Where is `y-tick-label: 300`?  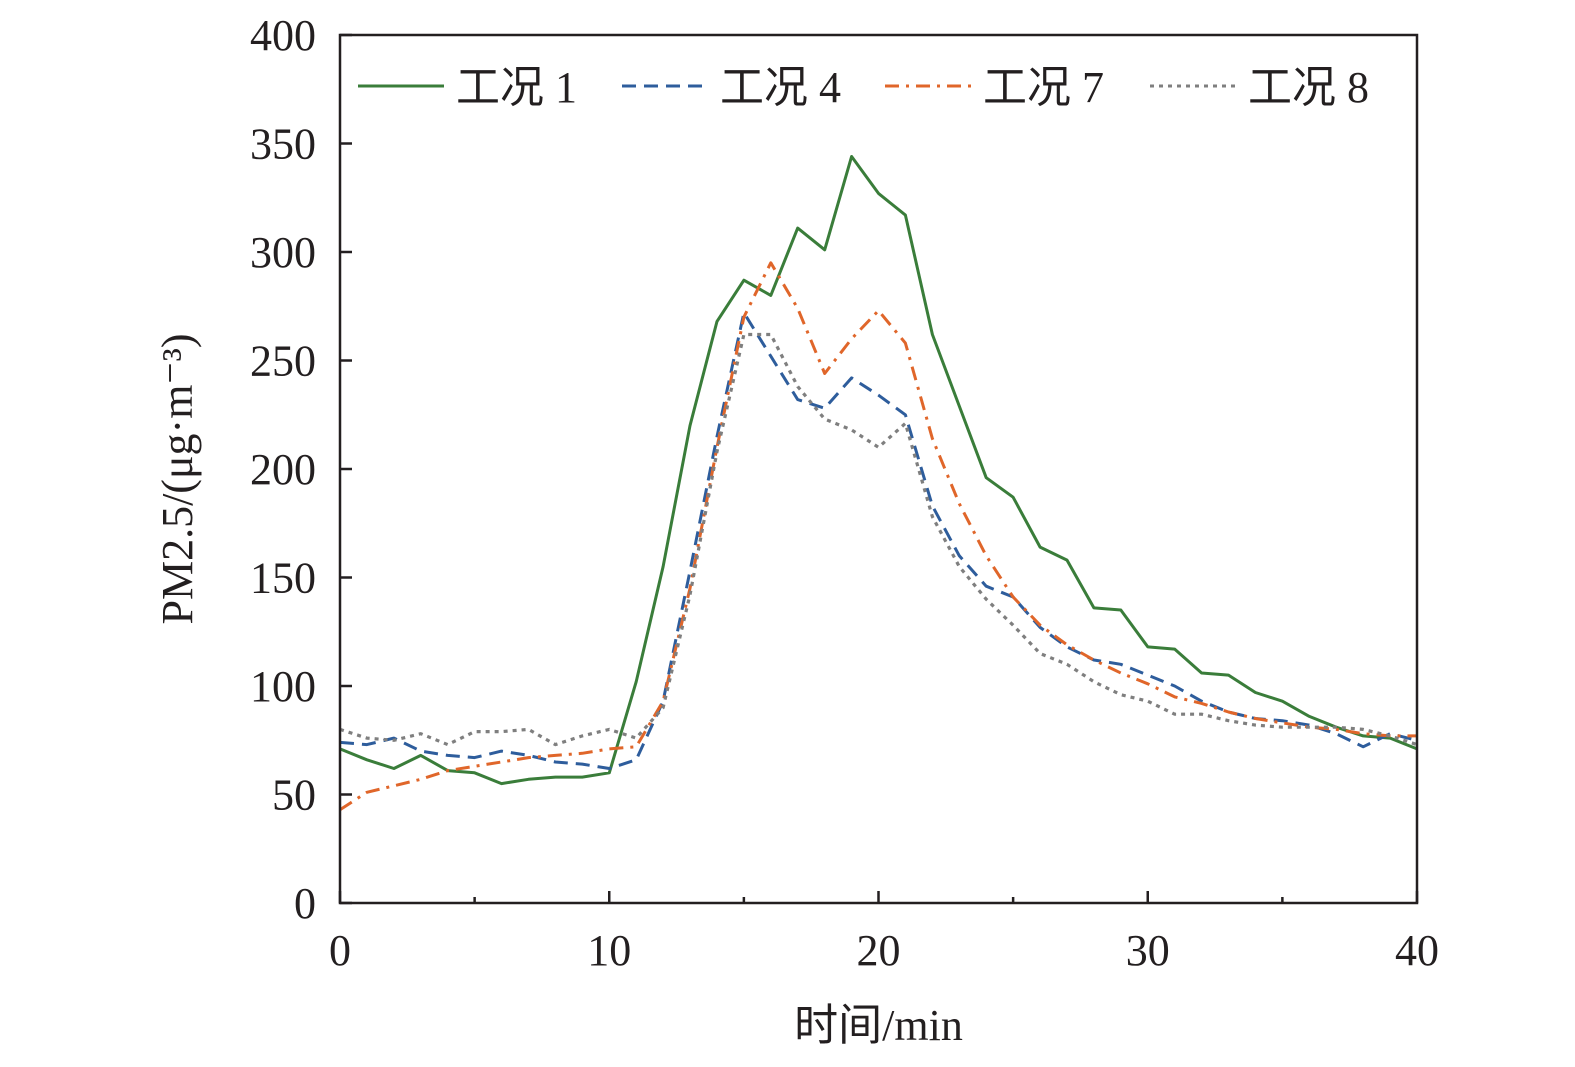 y-tick-label: 300 is located at coordinates (283, 252).